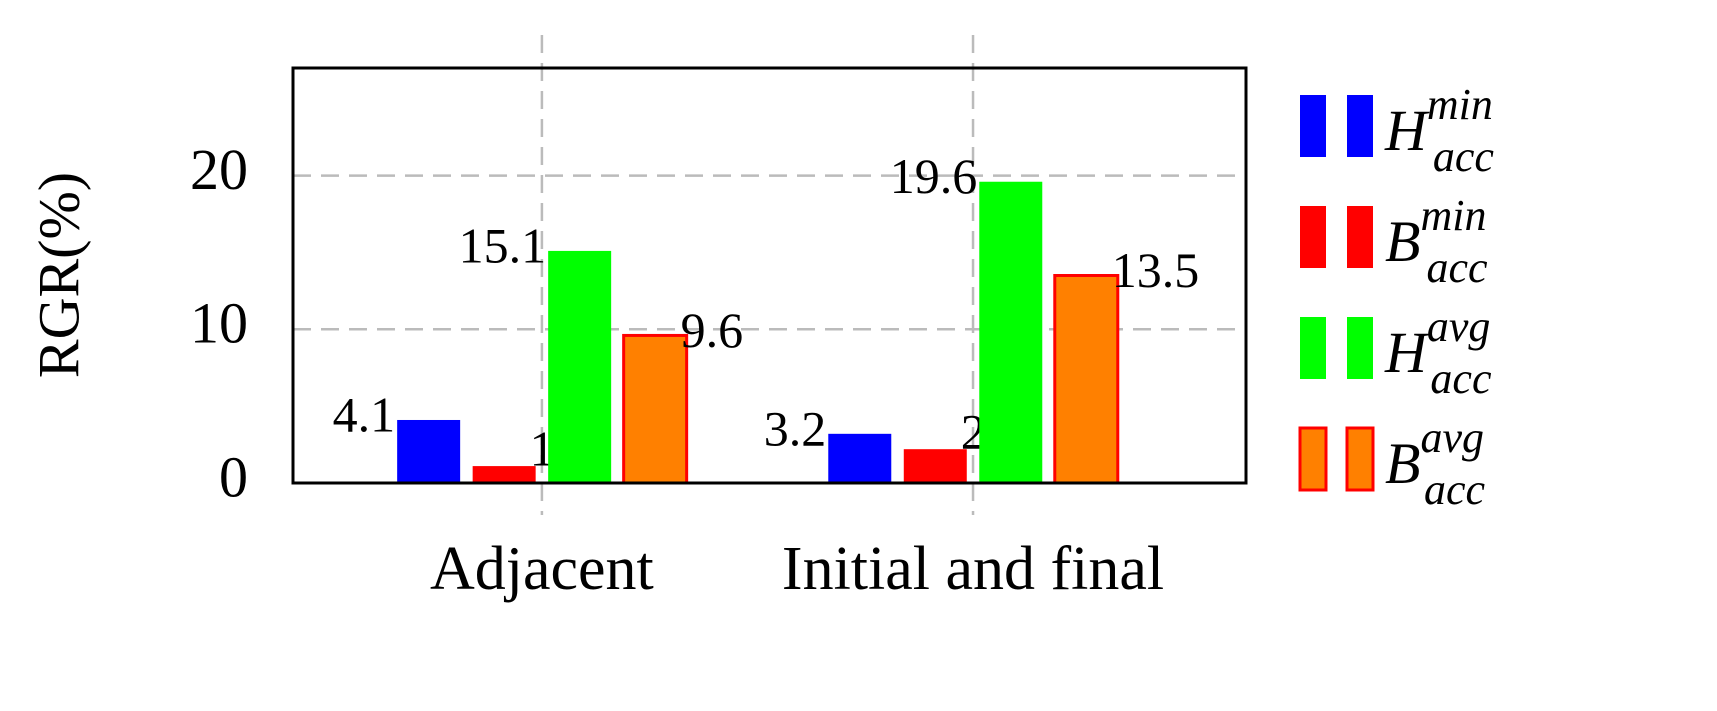 This screenshot has height=711, width=1717. What do you see at coordinates (1156, 270) in the screenshot?
I see `data-label: 13.5` at bounding box center [1156, 270].